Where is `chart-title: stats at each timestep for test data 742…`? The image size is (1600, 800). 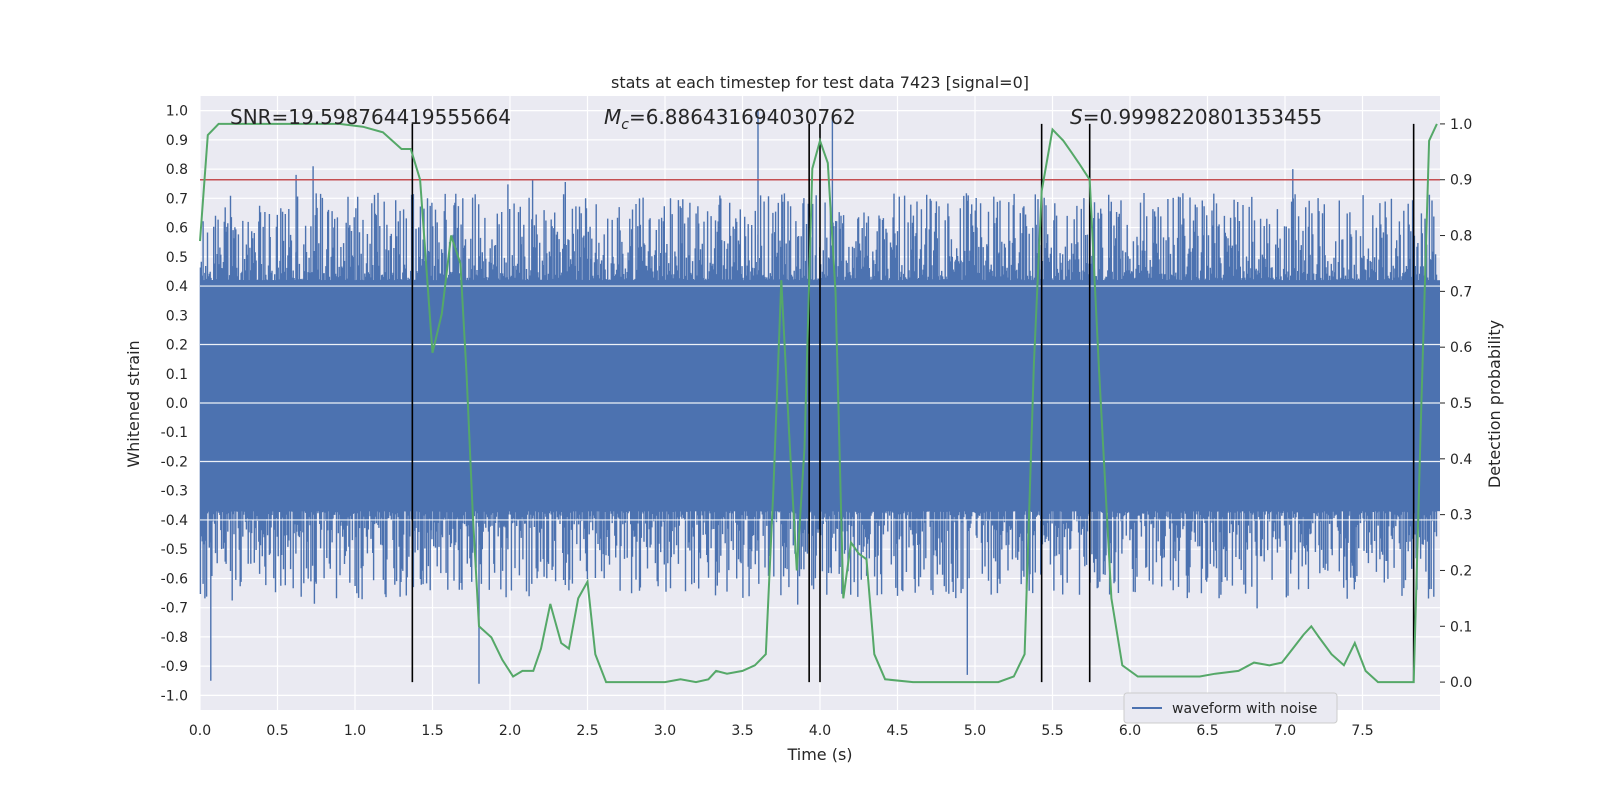 chart-title: stats at each timestep for test data 742… is located at coordinates (820, 82).